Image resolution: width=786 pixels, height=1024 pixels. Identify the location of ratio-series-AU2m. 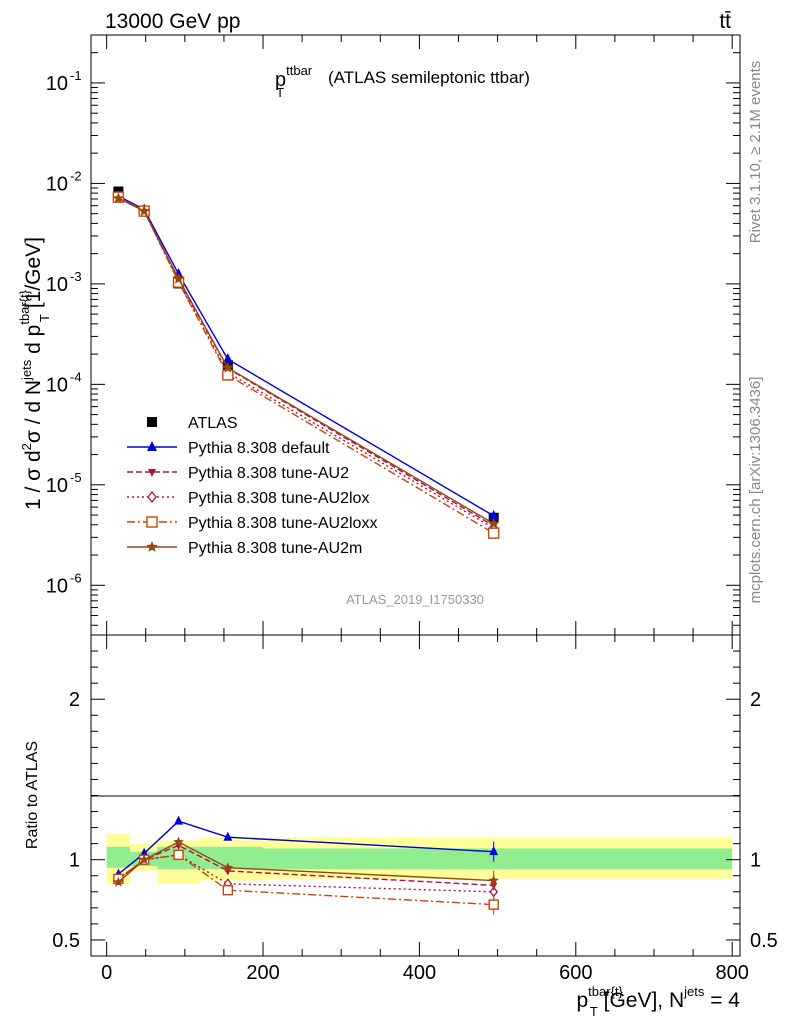
(306, 863).